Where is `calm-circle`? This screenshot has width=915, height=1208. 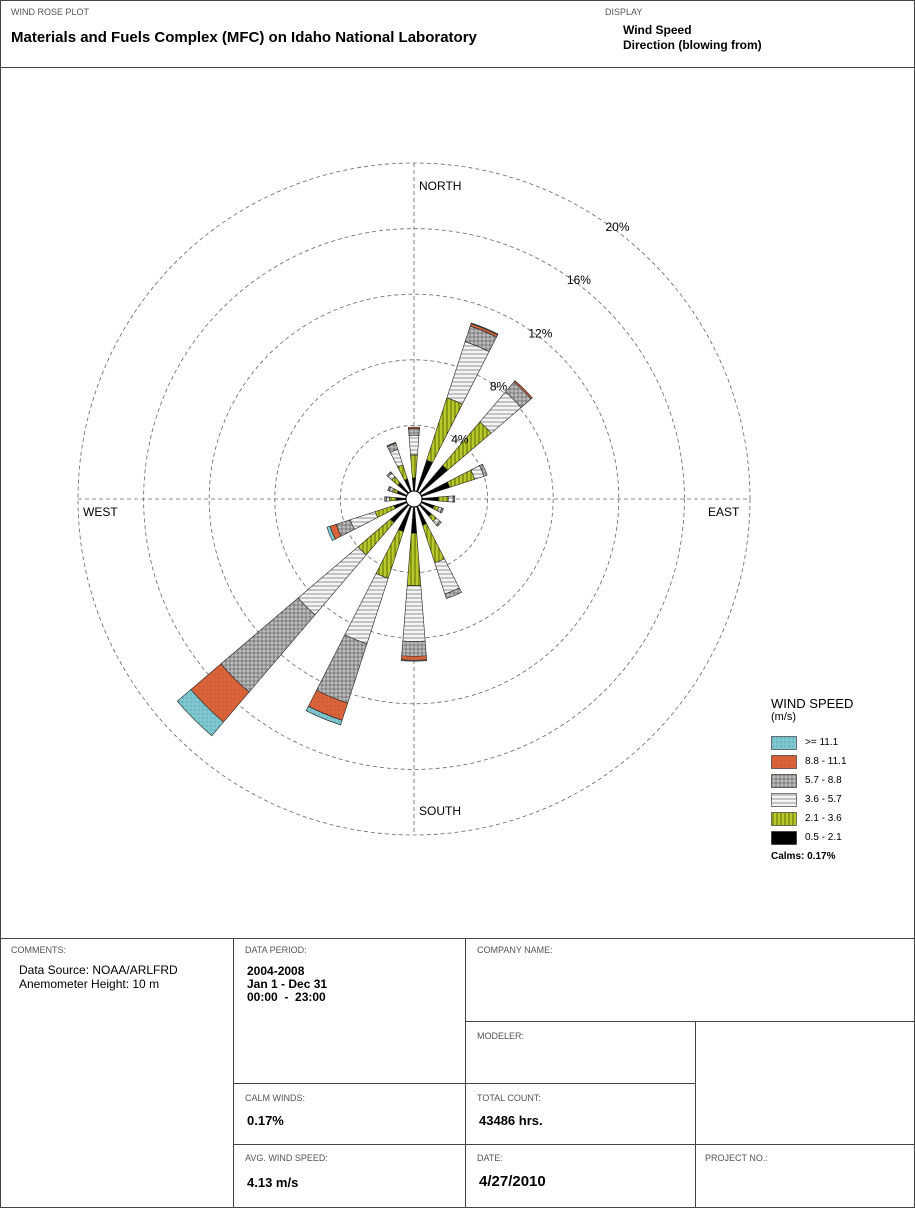
calm-circle is located at coordinates (414, 499).